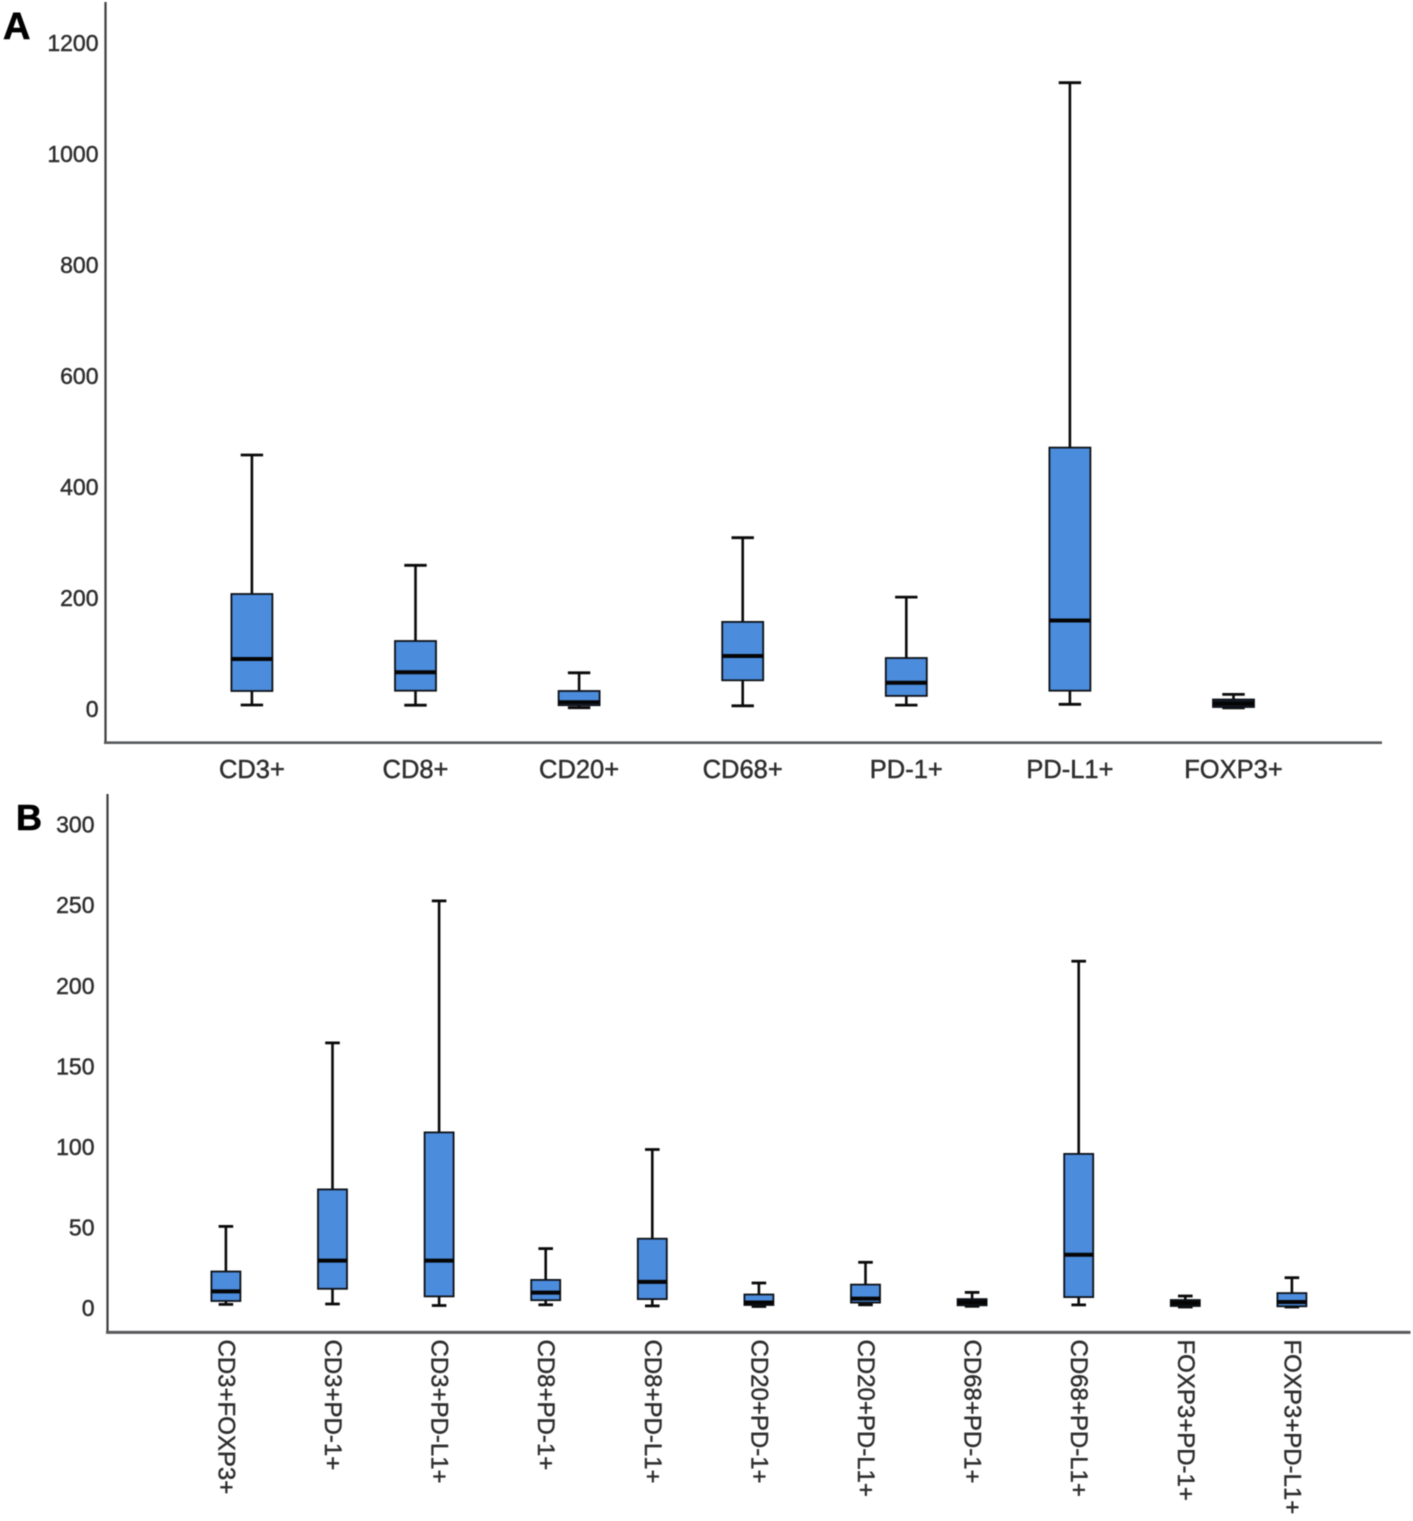 This screenshot has height=1521, width=1413. What do you see at coordinates (72, 154) in the screenshot?
I see `svg-text: 1000` at bounding box center [72, 154].